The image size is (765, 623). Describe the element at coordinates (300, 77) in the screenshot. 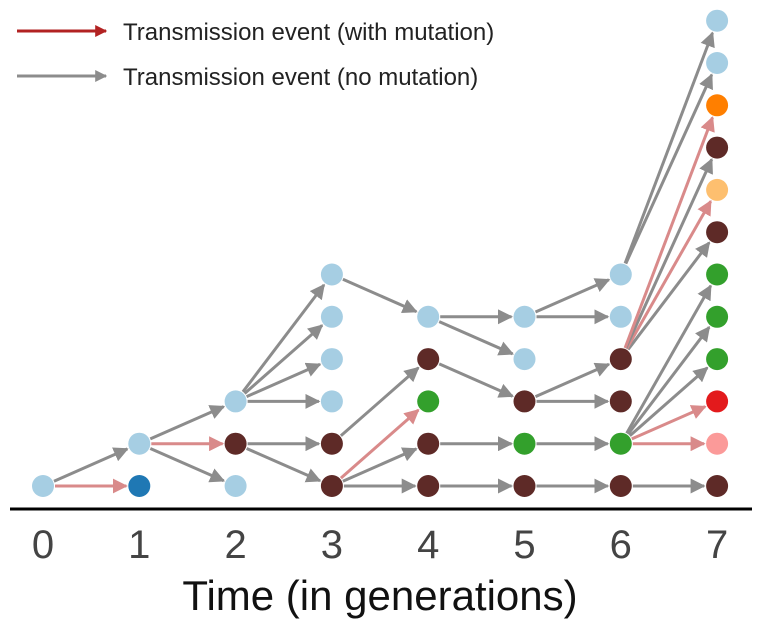

I see `legend-no-mutation-label: Transmission event (no mutation)` at that location.